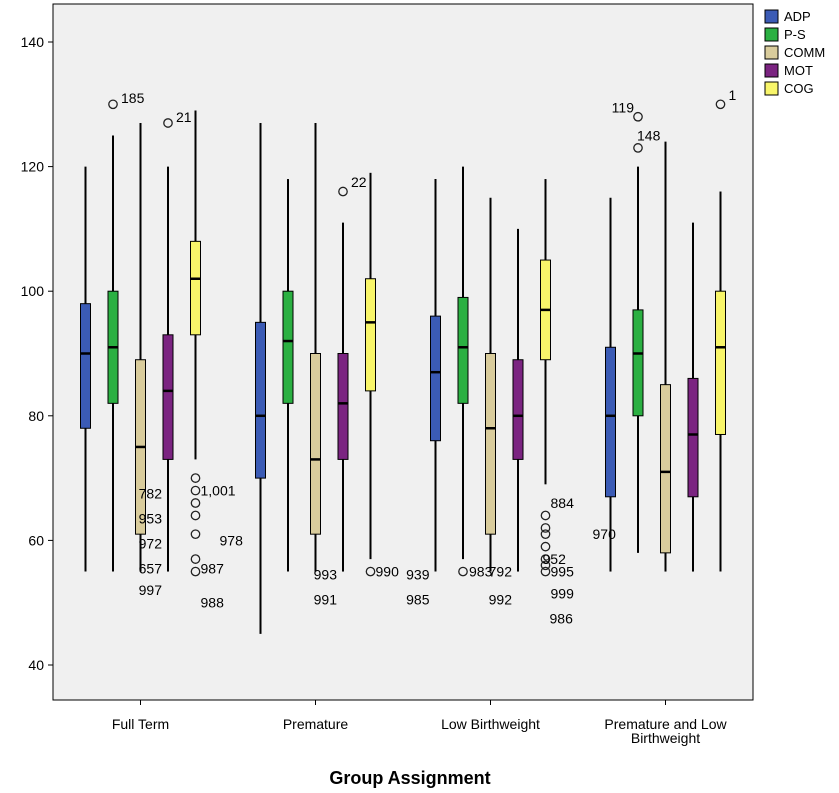 Image resolution: width=839 pixels, height=793 pixels. Describe the element at coordinates (481, 572) in the screenshot. I see `outlier-label: 983` at that location.